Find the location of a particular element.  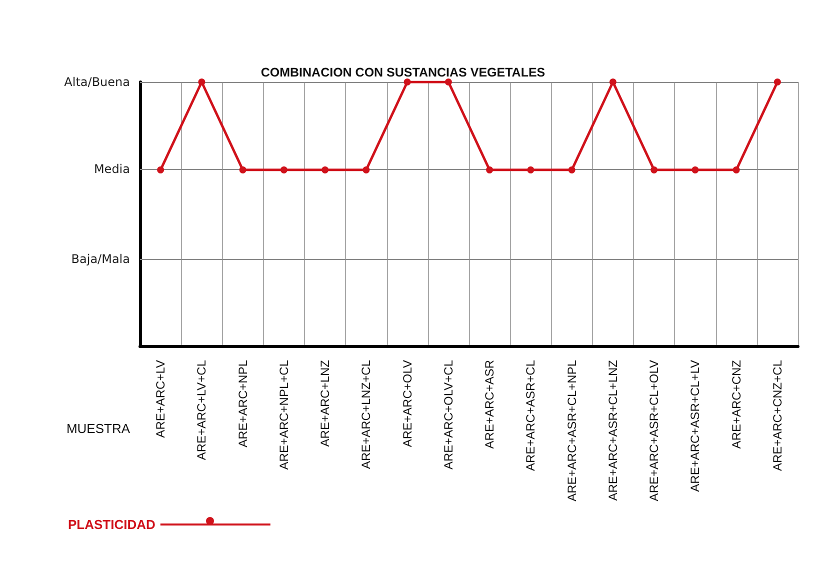

x-tick-label: ARE+ARC+ASR+CL+OLV is located at coordinates (654, 431).